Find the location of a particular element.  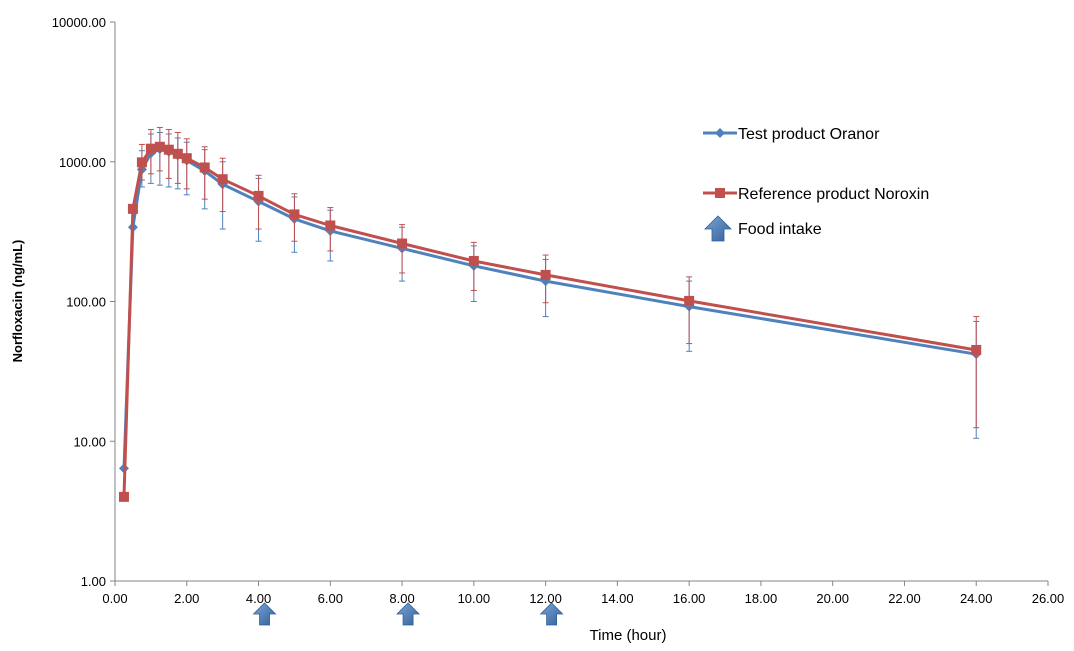

x-tick-label: 22.00 is located at coordinates (904, 598).